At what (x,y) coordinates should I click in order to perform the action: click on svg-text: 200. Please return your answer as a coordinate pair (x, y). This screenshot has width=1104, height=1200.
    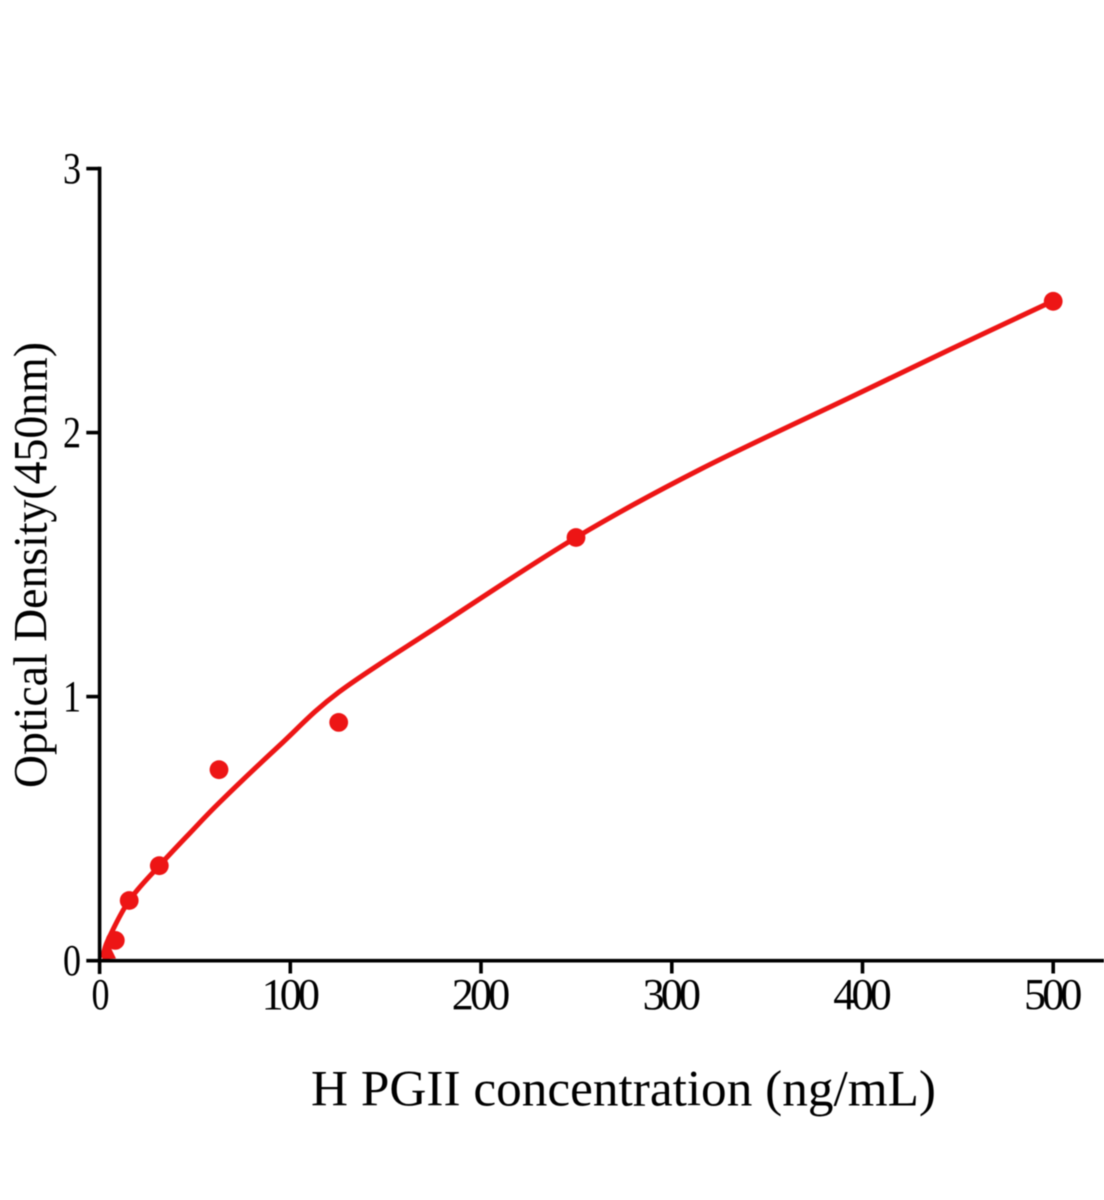
    Looking at the image, I should click on (481, 994).